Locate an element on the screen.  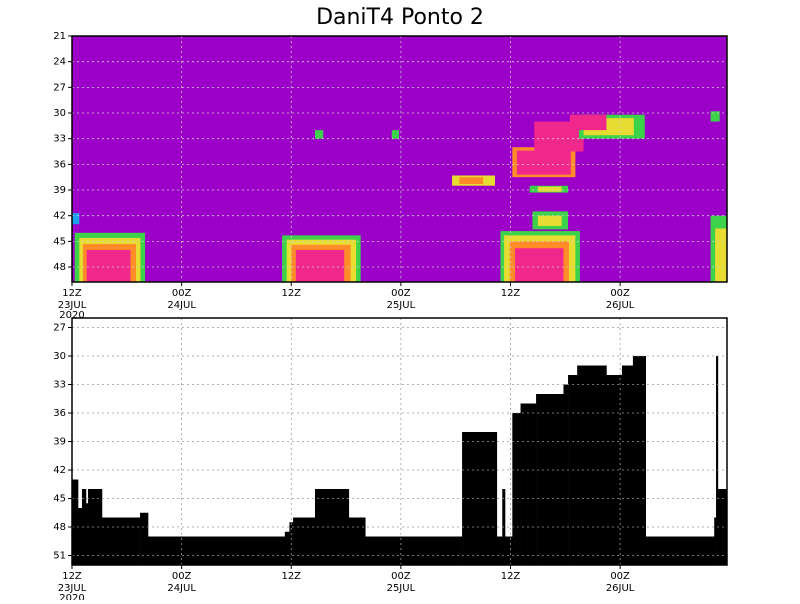
y-tick-label: 21 is located at coordinates (59, 36).